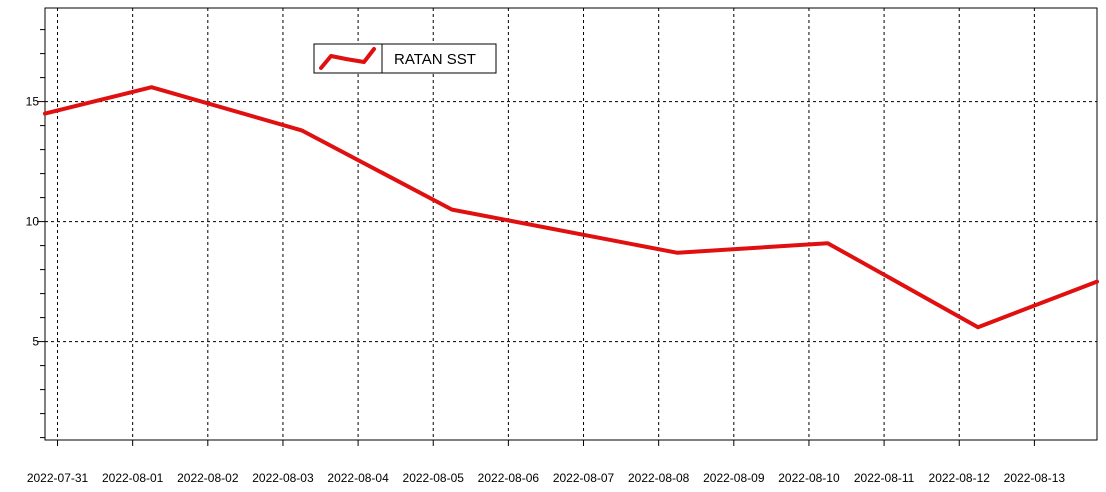 This screenshot has width=1106, height=492. Describe the element at coordinates (35, 342) in the screenshot. I see `y-tick-label: 5` at that location.